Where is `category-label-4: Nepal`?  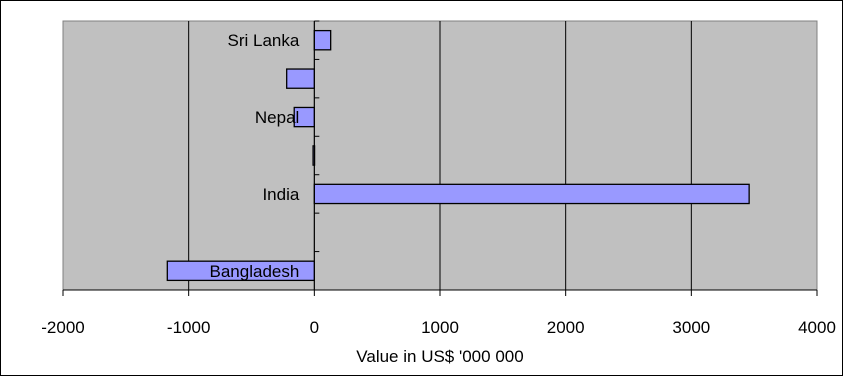 category-label-4: Nepal is located at coordinates (277, 117).